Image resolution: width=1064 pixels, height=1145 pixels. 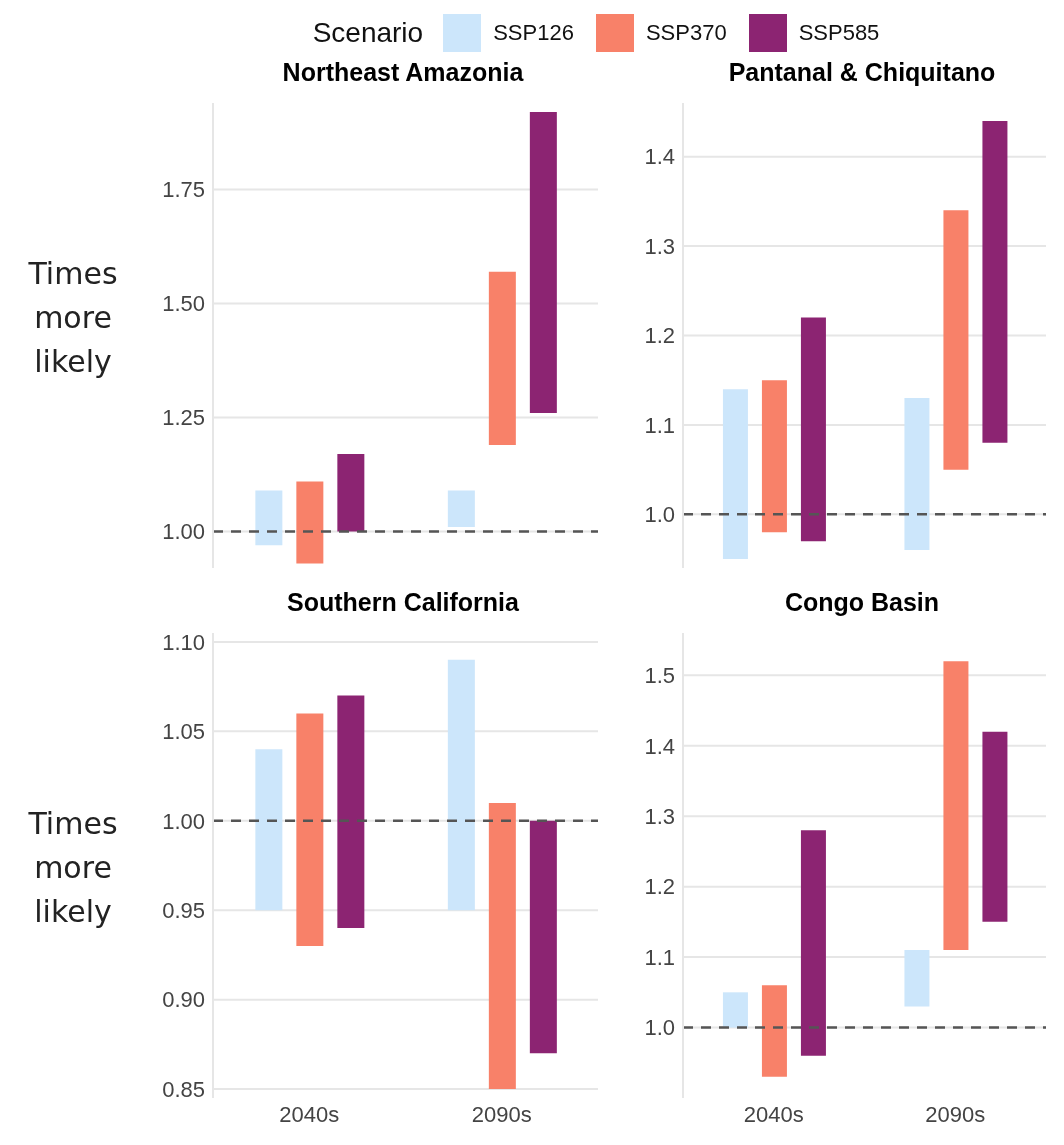 What do you see at coordinates (403, 73) in the screenshot?
I see `chart-title: Northeast Amazonia` at bounding box center [403, 73].